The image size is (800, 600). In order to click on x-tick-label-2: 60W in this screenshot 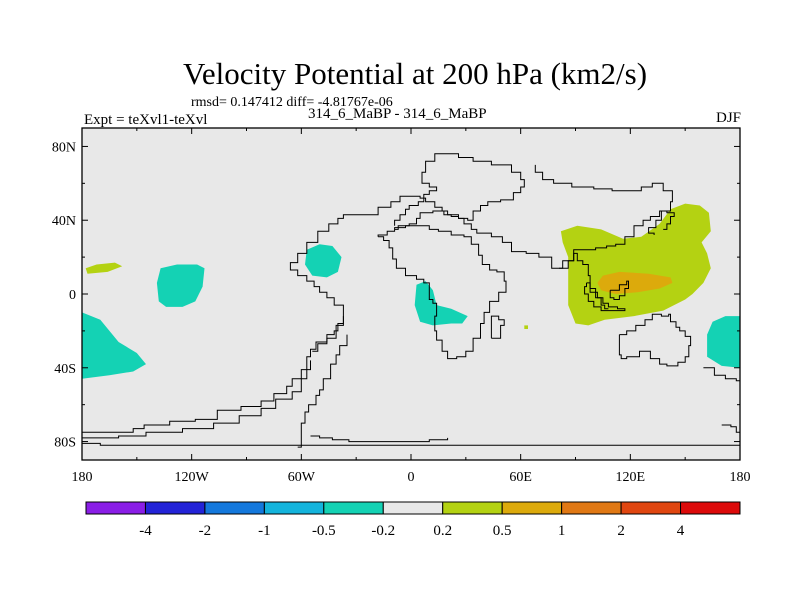, I will do `click(302, 477)`.